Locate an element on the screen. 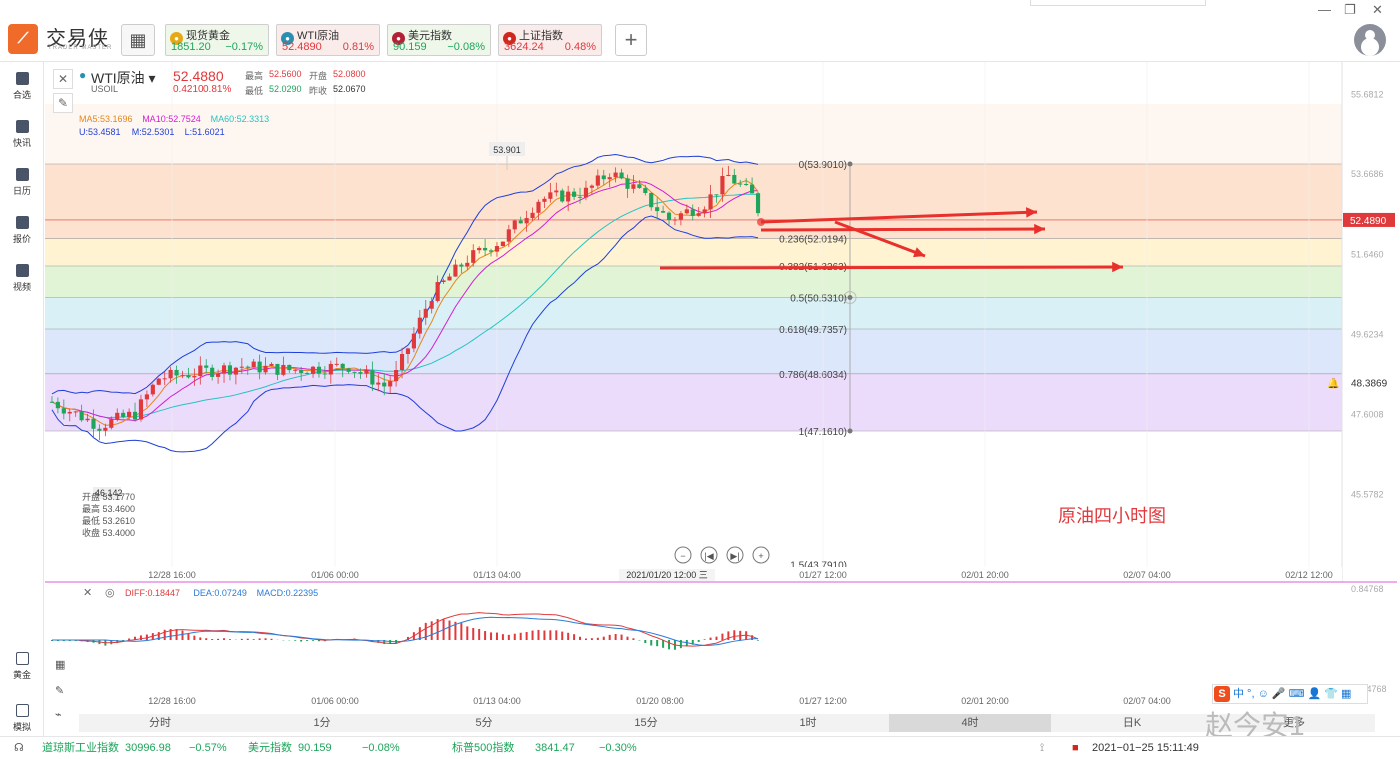 The width and height of the screenshot is (1400, 759). sidebar-item-label: 日历 is located at coordinates (22, 191).